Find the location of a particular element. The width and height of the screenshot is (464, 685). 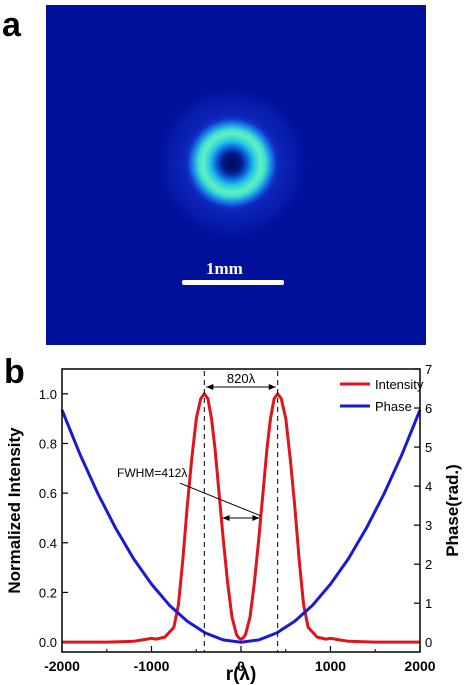

donut-beam-profile is located at coordinates (232, 163).